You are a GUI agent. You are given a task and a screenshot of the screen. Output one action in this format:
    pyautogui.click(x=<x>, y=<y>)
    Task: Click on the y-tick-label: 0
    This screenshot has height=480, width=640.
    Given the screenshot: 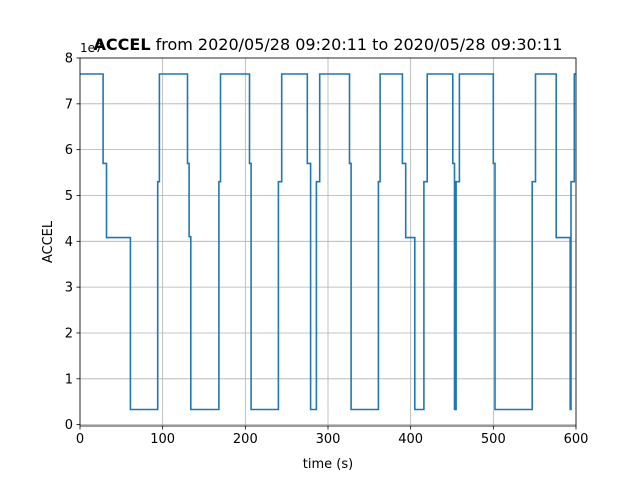 What is the action you would take?
    pyautogui.click(x=69, y=425)
    